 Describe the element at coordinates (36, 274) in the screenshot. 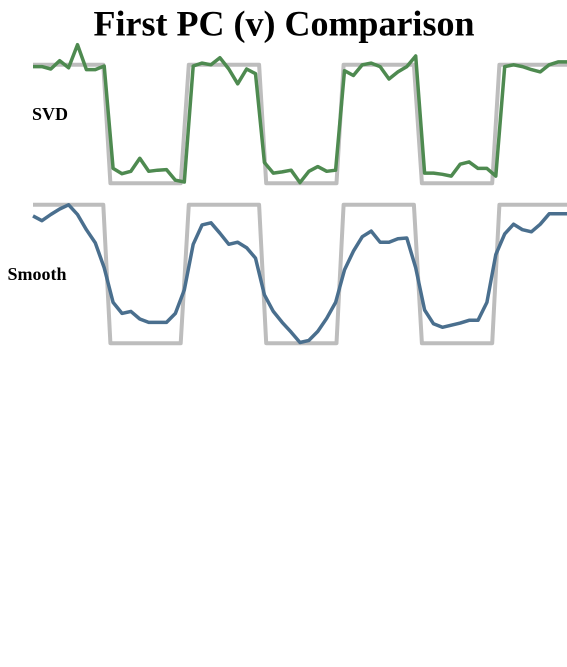

I see `panel-label: Smooth` at that location.